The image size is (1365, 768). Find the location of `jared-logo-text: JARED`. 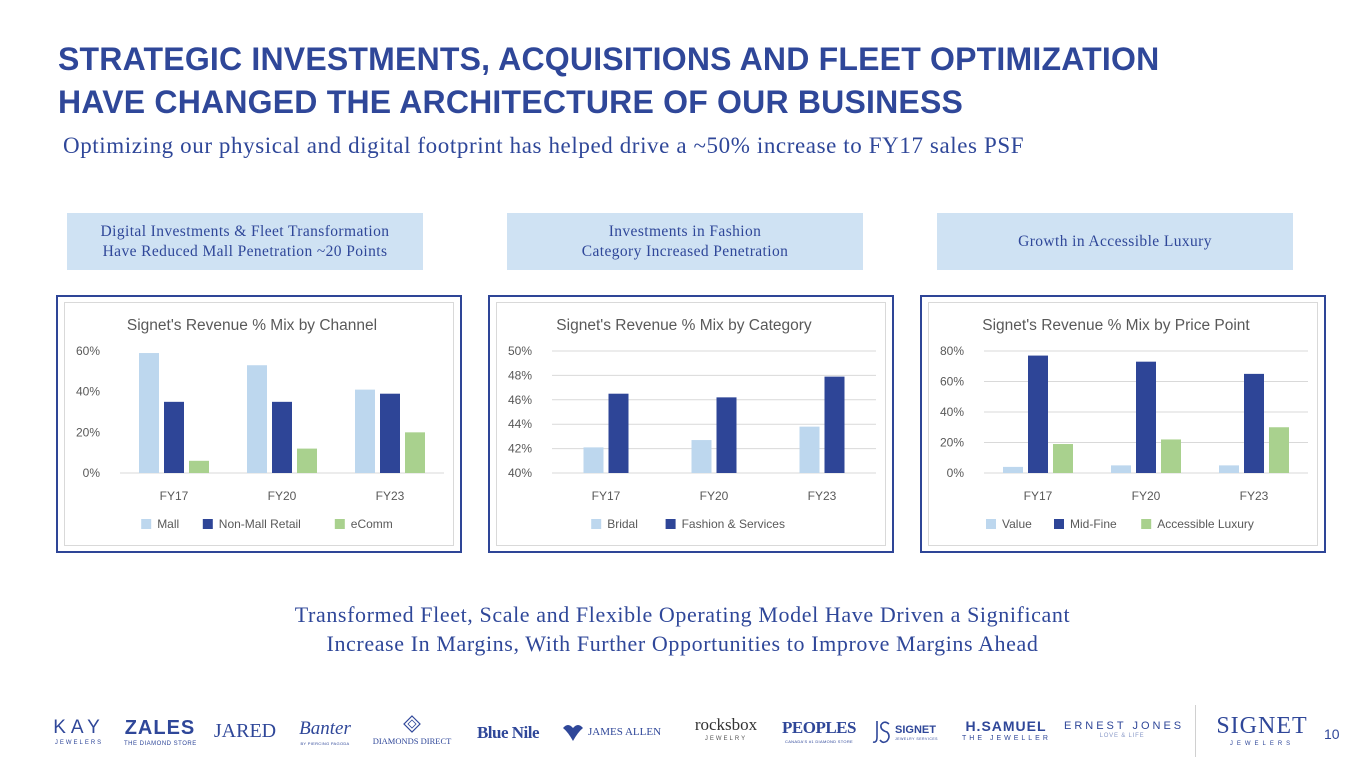

jared-logo-text: JARED is located at coordinates (245, 731).